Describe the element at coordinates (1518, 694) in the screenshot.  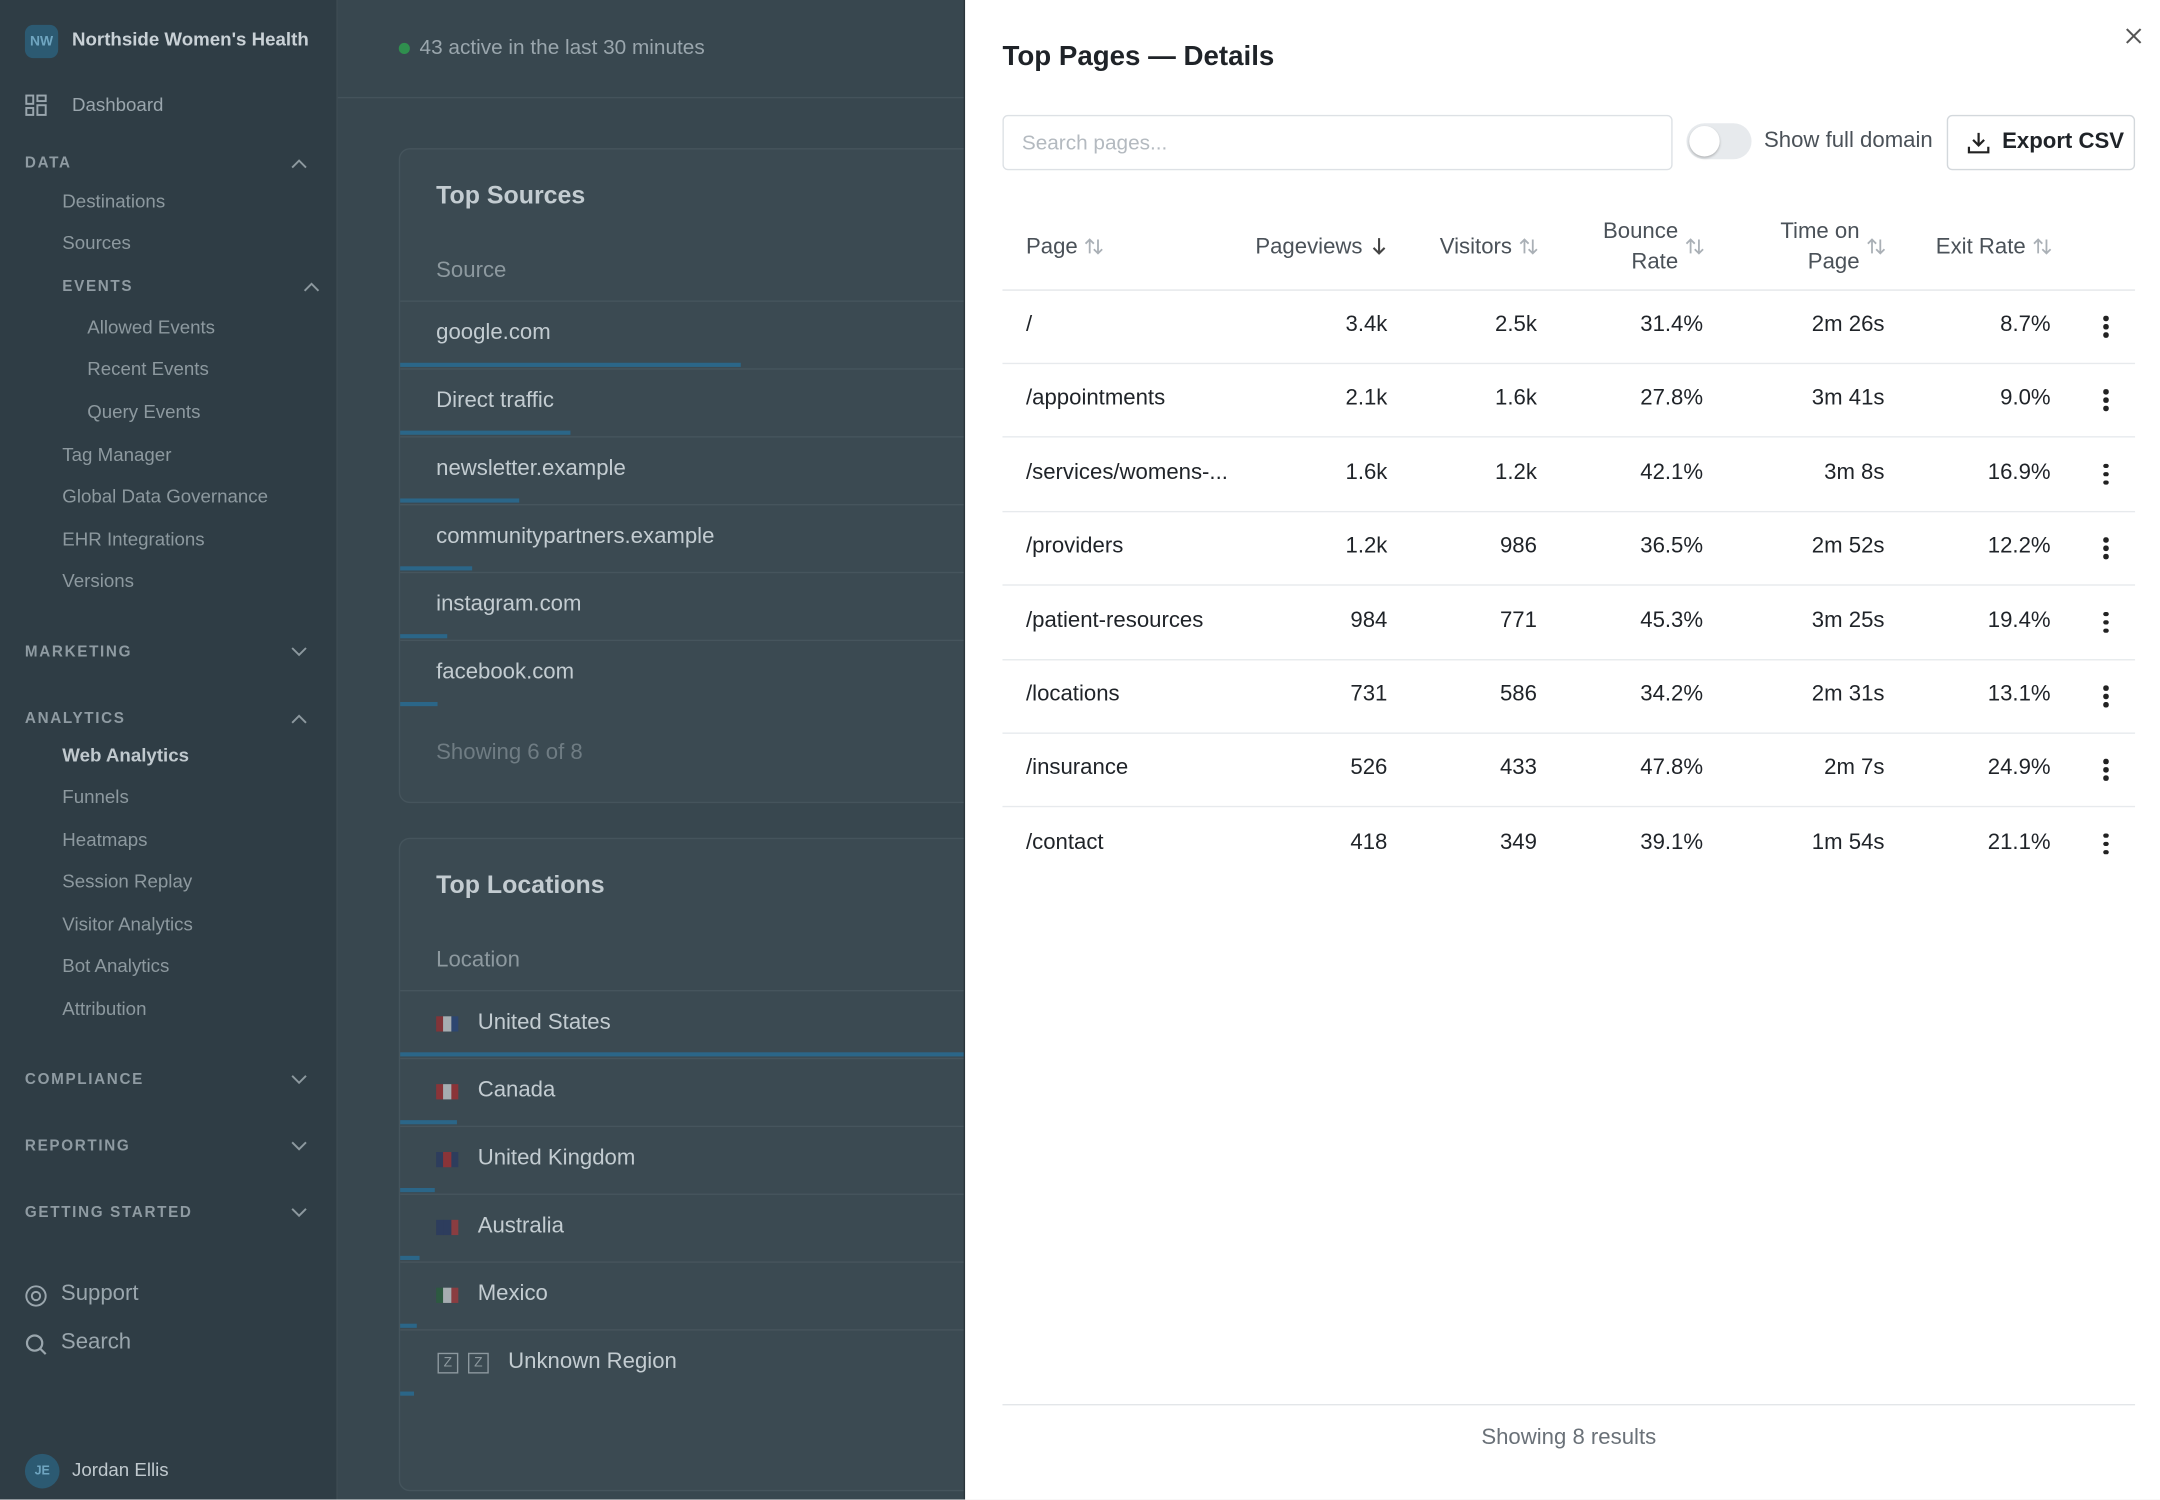
I see `cell: 586` at that location.